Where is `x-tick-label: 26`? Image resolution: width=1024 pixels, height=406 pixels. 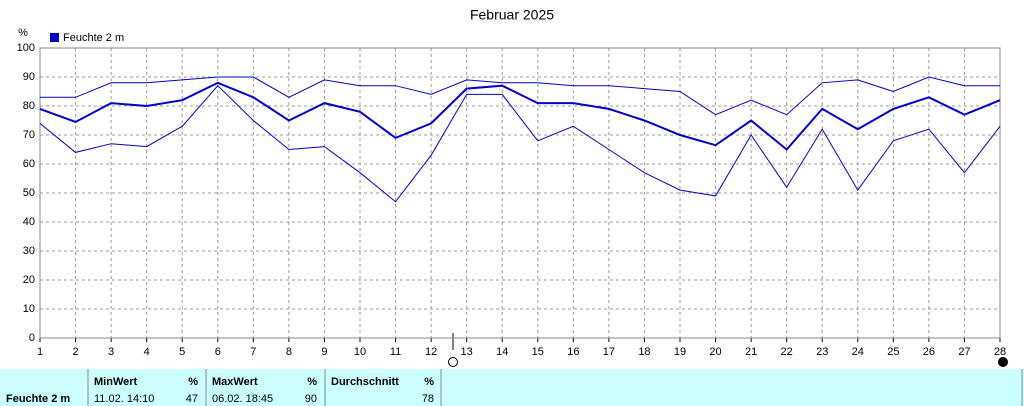
x-tick-label: 26 is located at coordinates (929, 352).